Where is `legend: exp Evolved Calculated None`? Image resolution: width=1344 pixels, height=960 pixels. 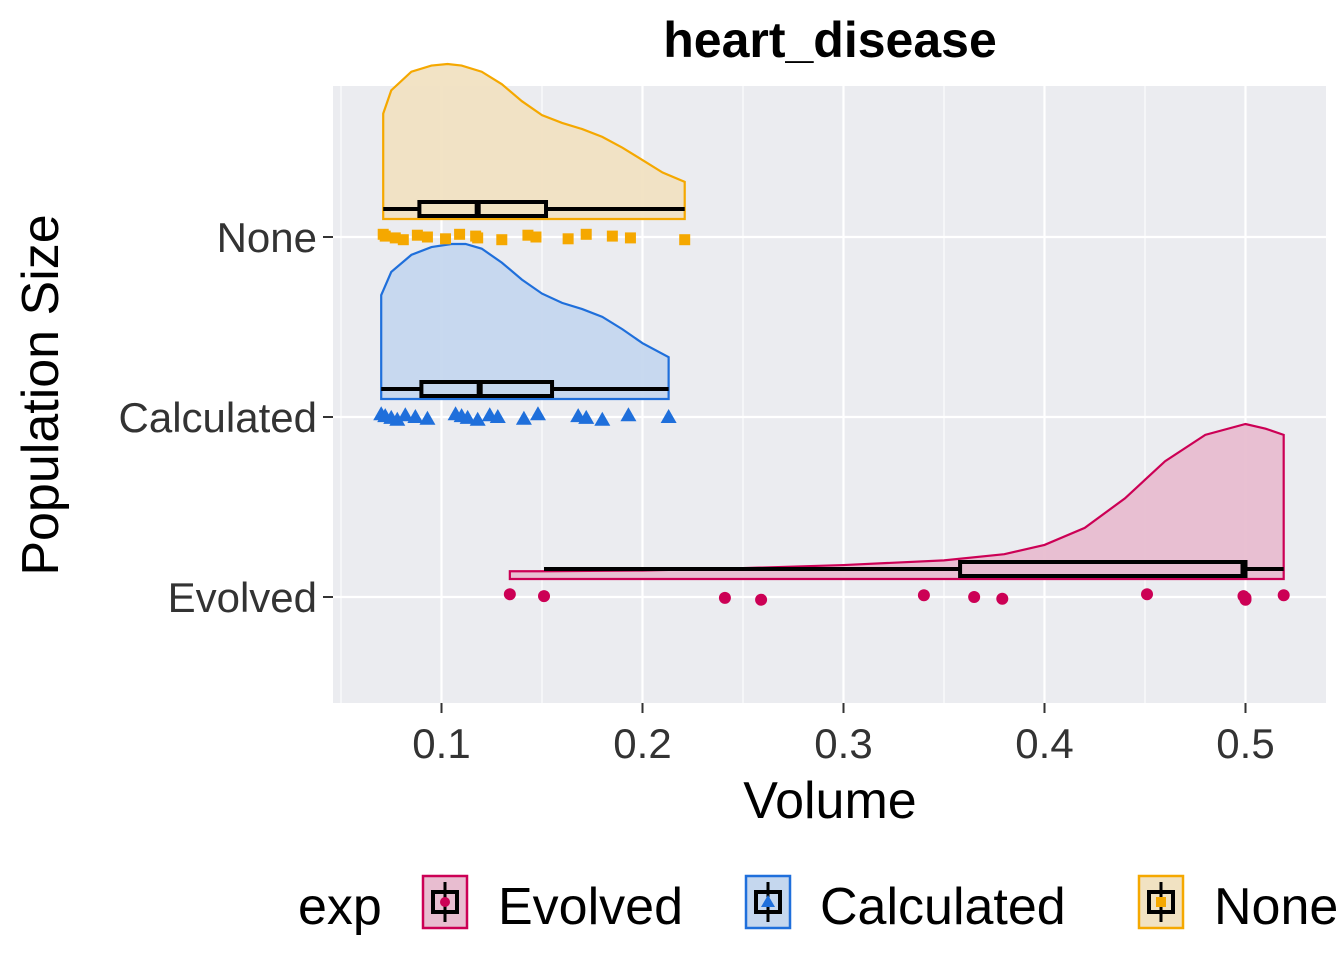 legend: exp Evolved Calculated None is located at coordinates (818, 905).